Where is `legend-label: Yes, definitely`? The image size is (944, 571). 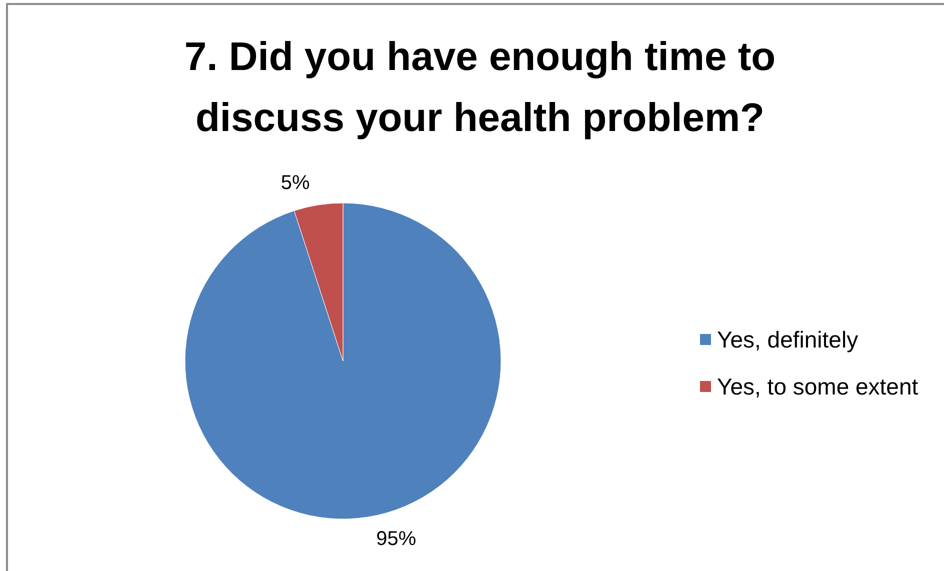 legend-label: Yes, definitely is located at coordinates (788, 339).